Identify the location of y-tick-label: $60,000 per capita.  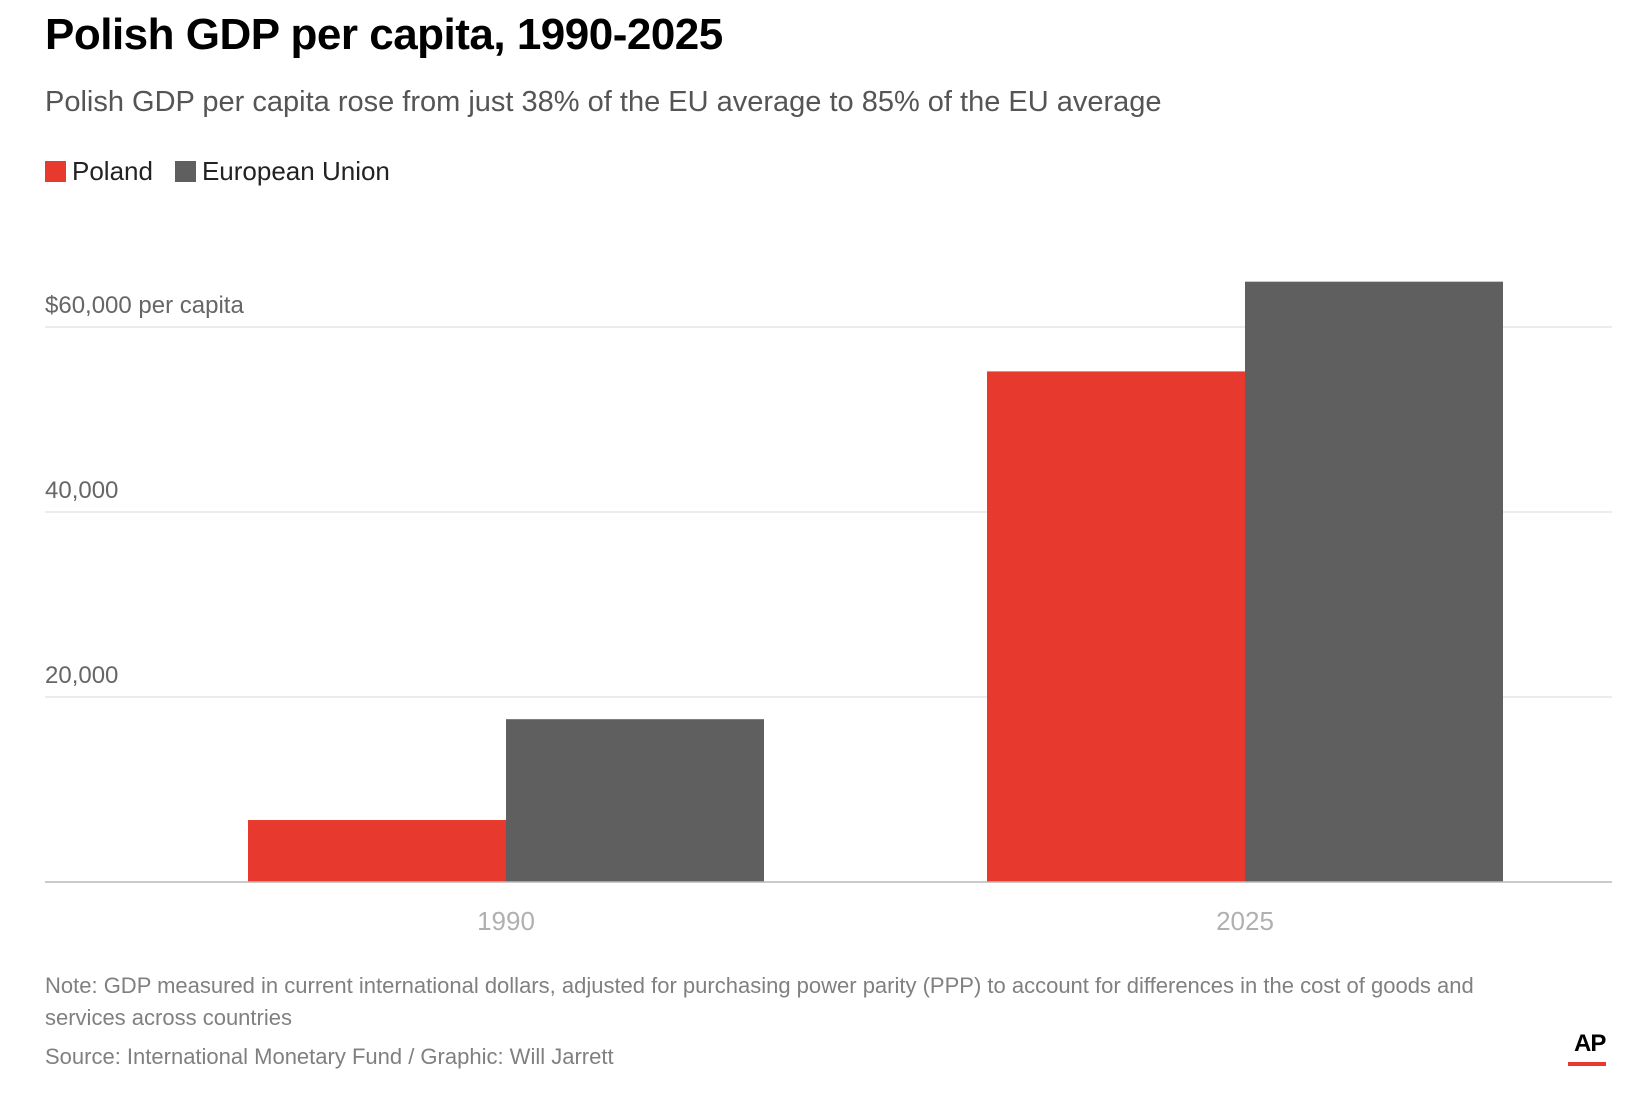
(144, 305).